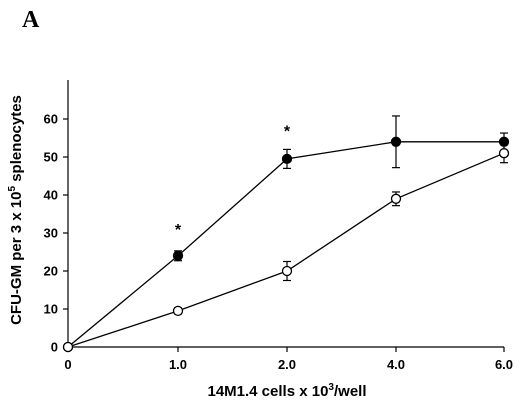 The image size is (520, 406). I want to click on x-axis-title: 14M1.4 cells x 103/well, so click(286, 391).